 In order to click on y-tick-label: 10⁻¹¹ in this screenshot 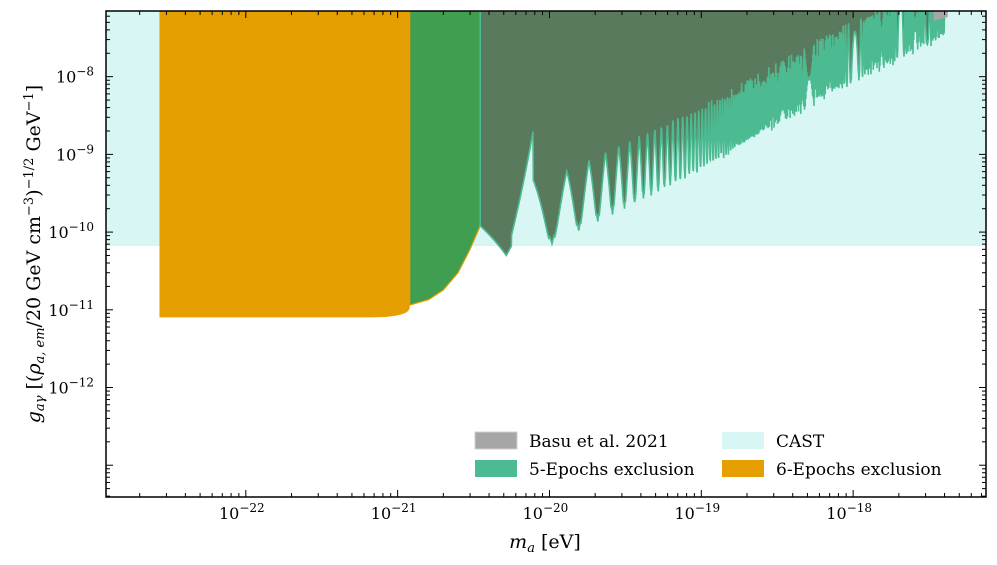, I will do `click(71, 309)`.